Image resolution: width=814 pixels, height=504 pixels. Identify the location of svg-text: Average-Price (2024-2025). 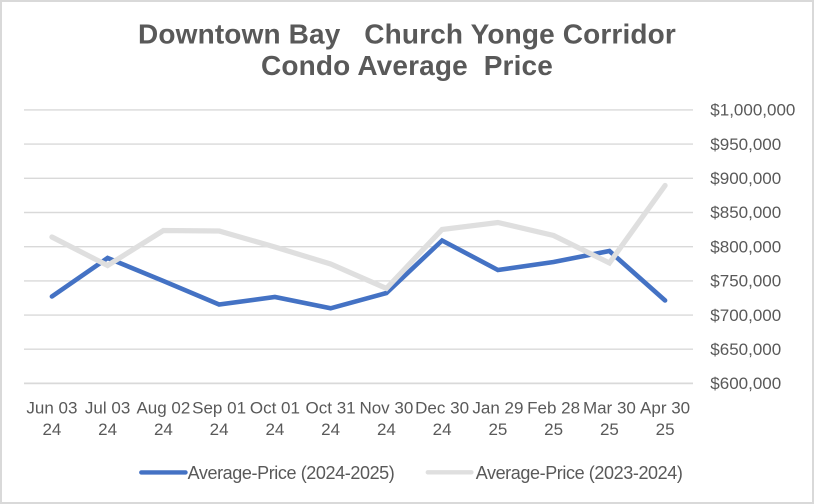
(291, 473).